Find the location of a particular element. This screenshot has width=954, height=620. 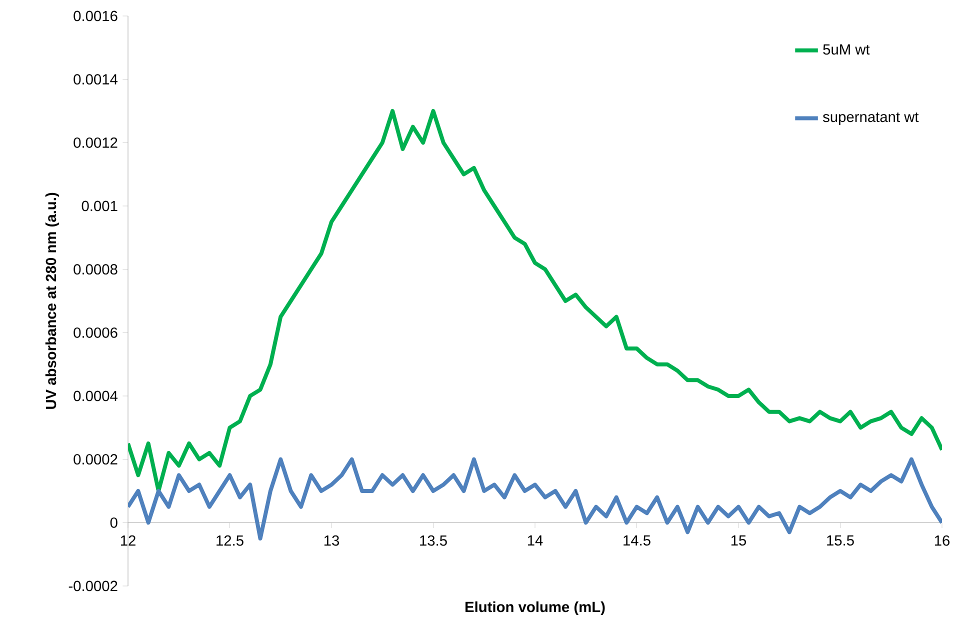

y-tick-label: 0.0006 is located at coordinates (96, 332).